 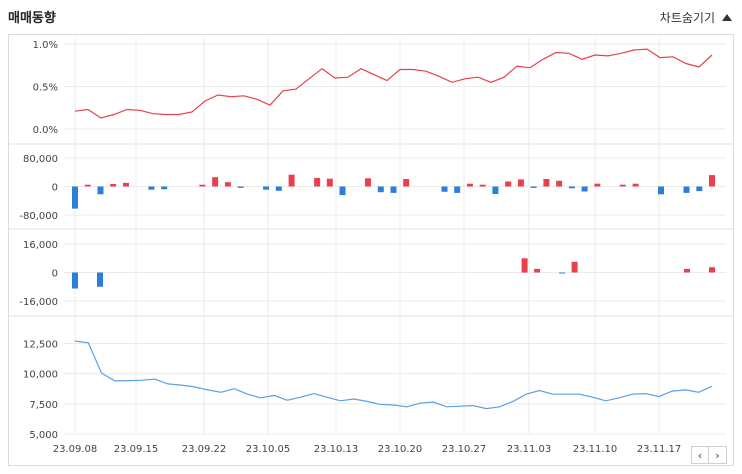 I want to click on chart-nav: ‹ ›, so click(x=709, y=455).